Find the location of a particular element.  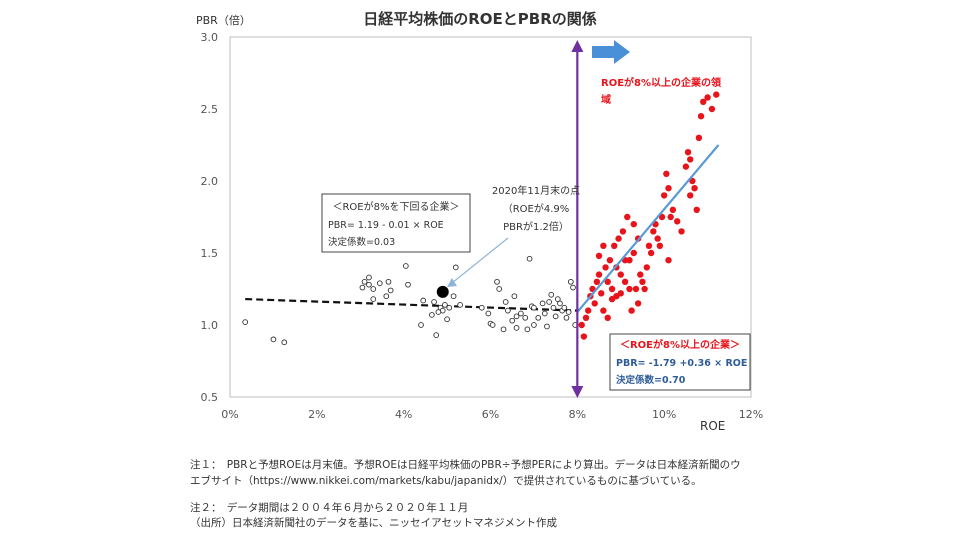

high-box-formula: PBR= -1.79 +0.36 × ROE is located at coordinates (681, 363).